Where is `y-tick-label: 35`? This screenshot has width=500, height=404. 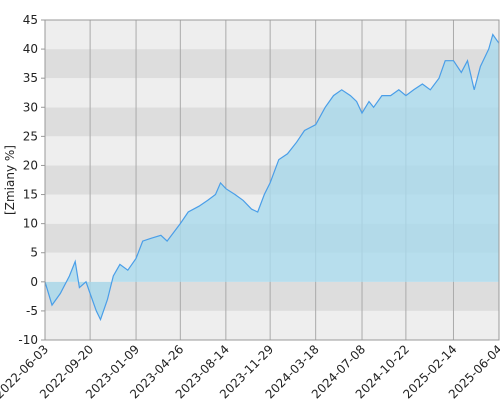
y-tick-label: 35 is located at coordinates (30, 78).